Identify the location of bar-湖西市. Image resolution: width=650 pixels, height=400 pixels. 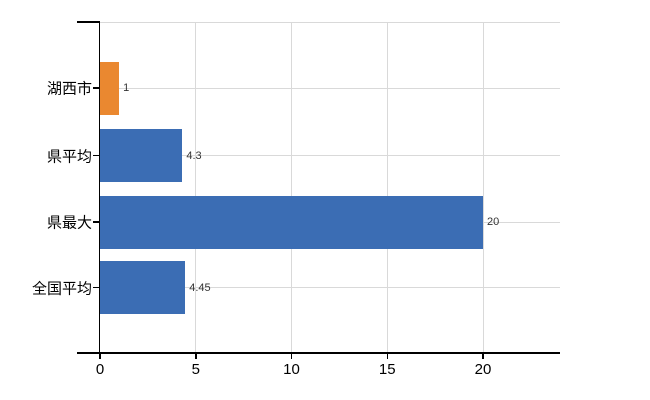
(110, 88).